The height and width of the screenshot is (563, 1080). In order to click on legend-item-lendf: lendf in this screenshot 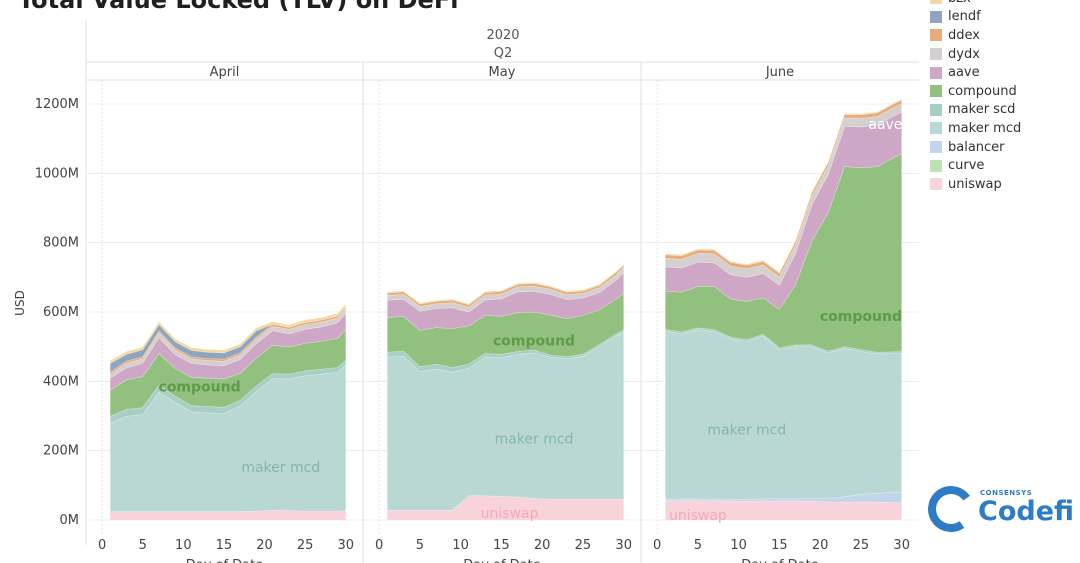, I will do `click(975, 17)`.